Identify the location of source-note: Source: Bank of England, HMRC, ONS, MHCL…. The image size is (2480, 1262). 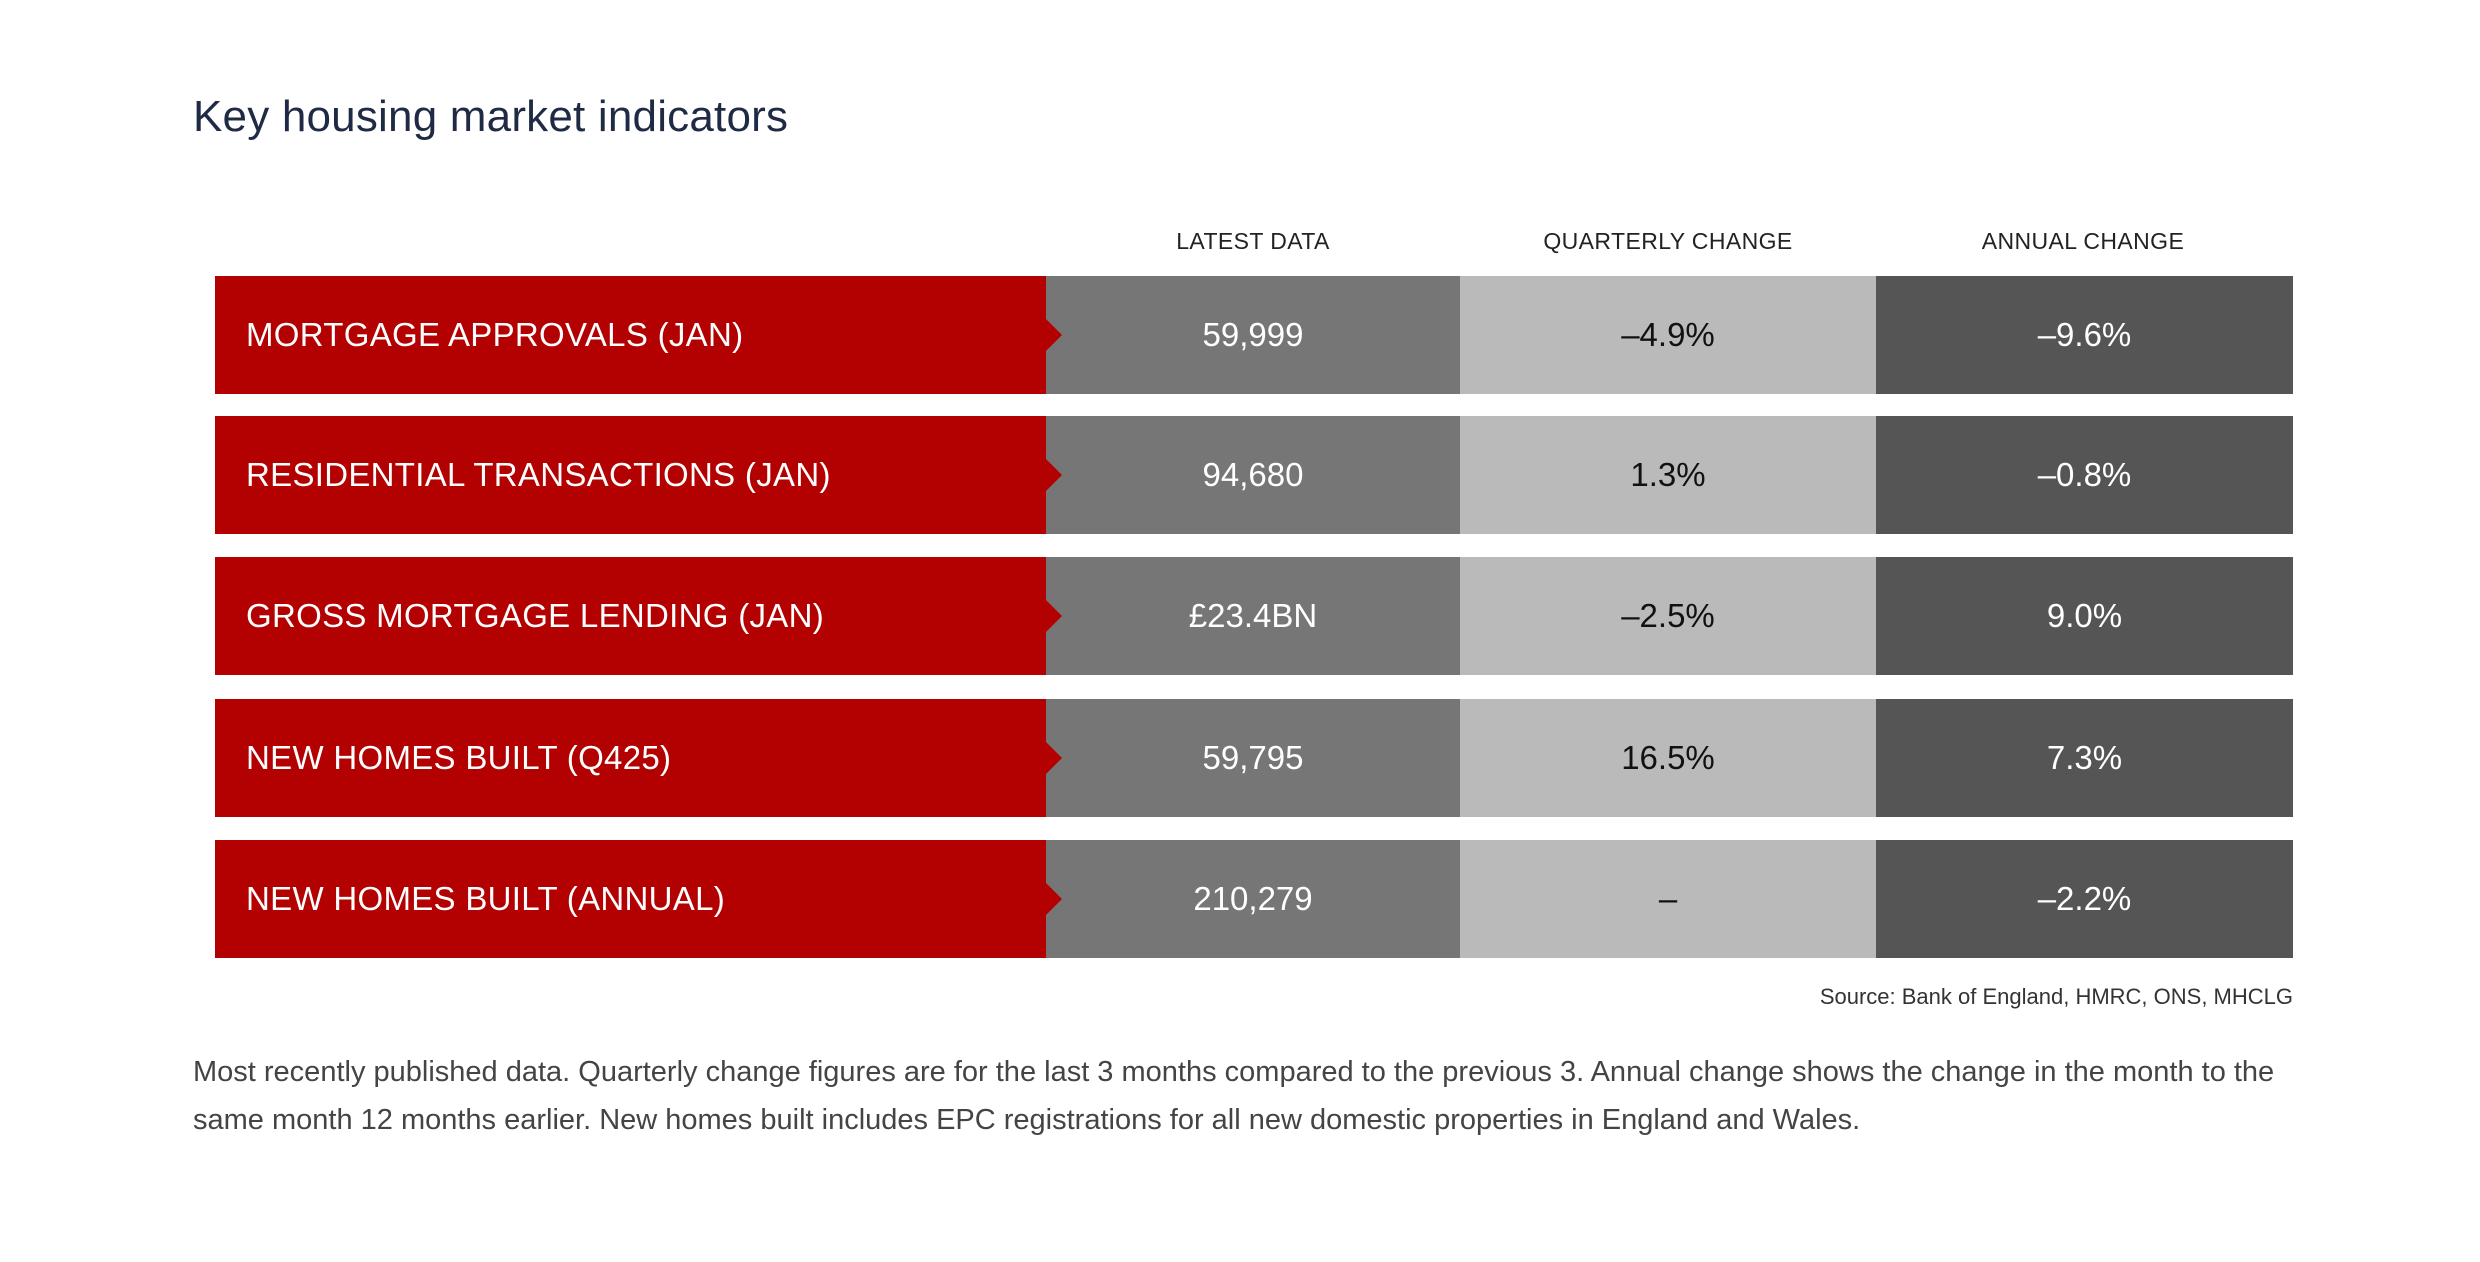
(2056, 996).